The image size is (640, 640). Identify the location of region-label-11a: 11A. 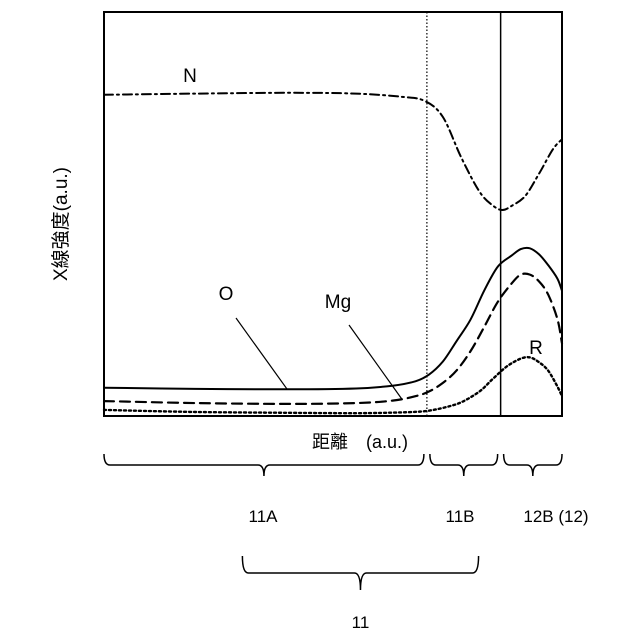
(264, 516).